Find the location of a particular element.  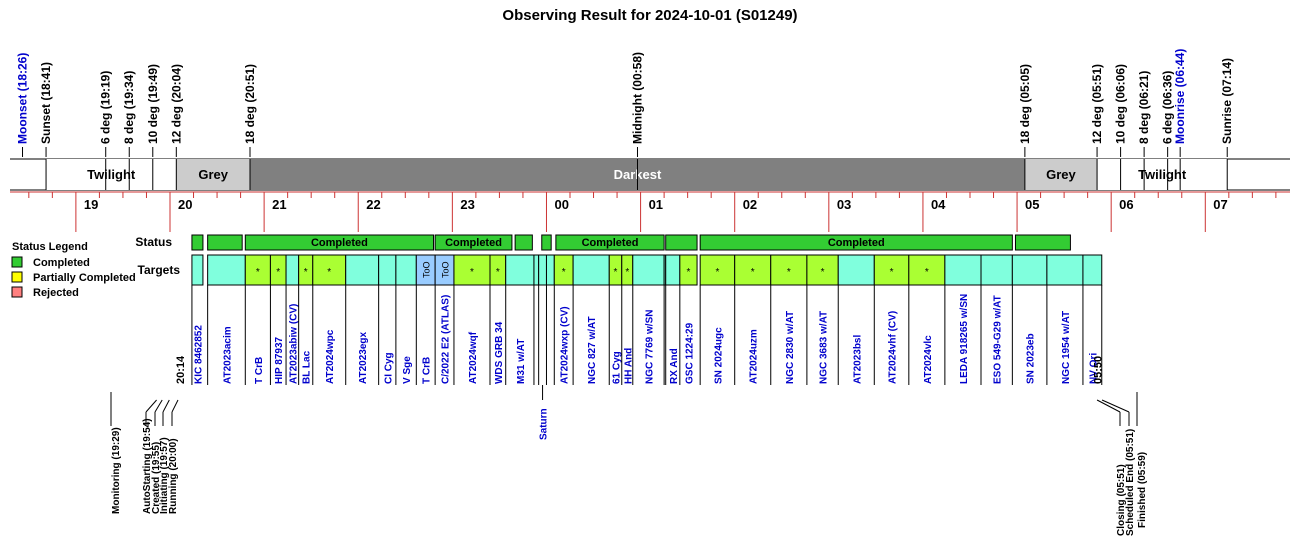

target-name: AT2023bsl is located at coordinates (857, 359).